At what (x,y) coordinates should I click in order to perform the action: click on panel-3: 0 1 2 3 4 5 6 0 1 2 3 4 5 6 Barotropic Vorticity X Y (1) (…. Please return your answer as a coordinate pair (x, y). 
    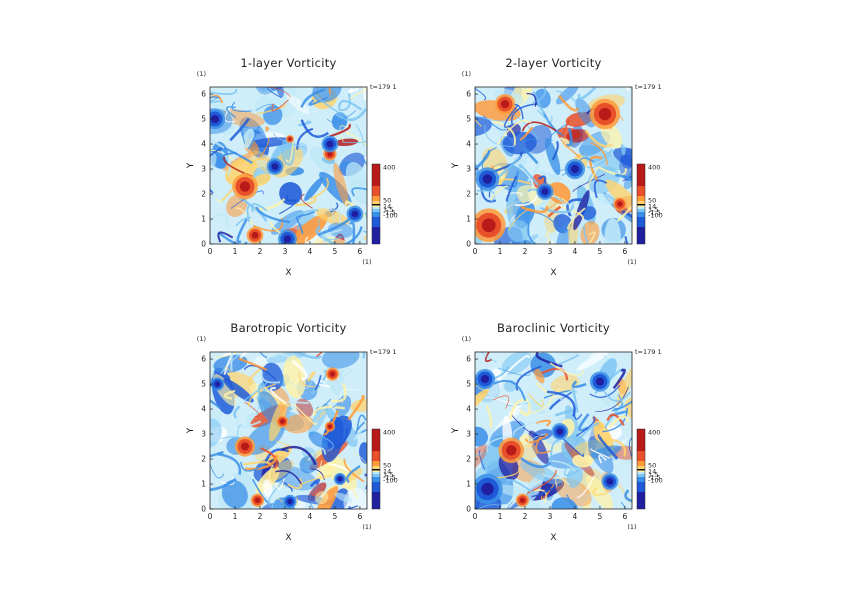
    Looking at the image, I should click on (292, 432).